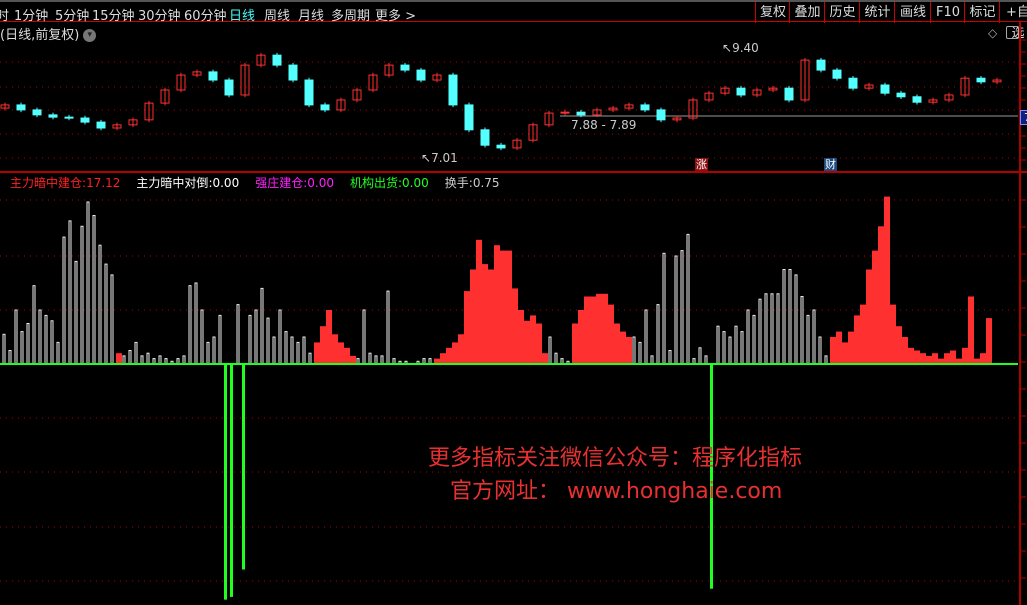 Image resolution: width=1027 pixels, height=605 pixels. Describe the element at coordinates (396, 16) in the screenshot. I see `period-tab-10: 更多 >` at that location.